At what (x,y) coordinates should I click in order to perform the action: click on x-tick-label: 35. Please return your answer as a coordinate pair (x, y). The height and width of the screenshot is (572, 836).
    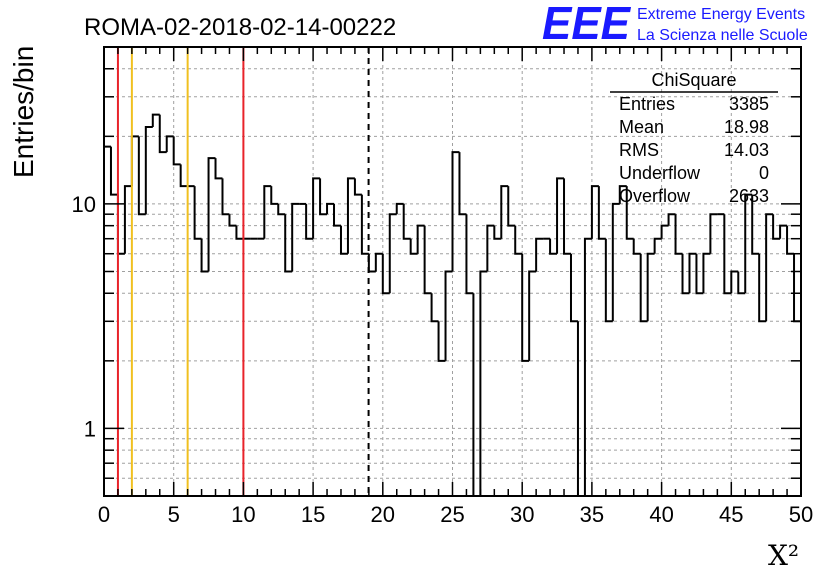
    Looking at the image, I should click on (592, 514).